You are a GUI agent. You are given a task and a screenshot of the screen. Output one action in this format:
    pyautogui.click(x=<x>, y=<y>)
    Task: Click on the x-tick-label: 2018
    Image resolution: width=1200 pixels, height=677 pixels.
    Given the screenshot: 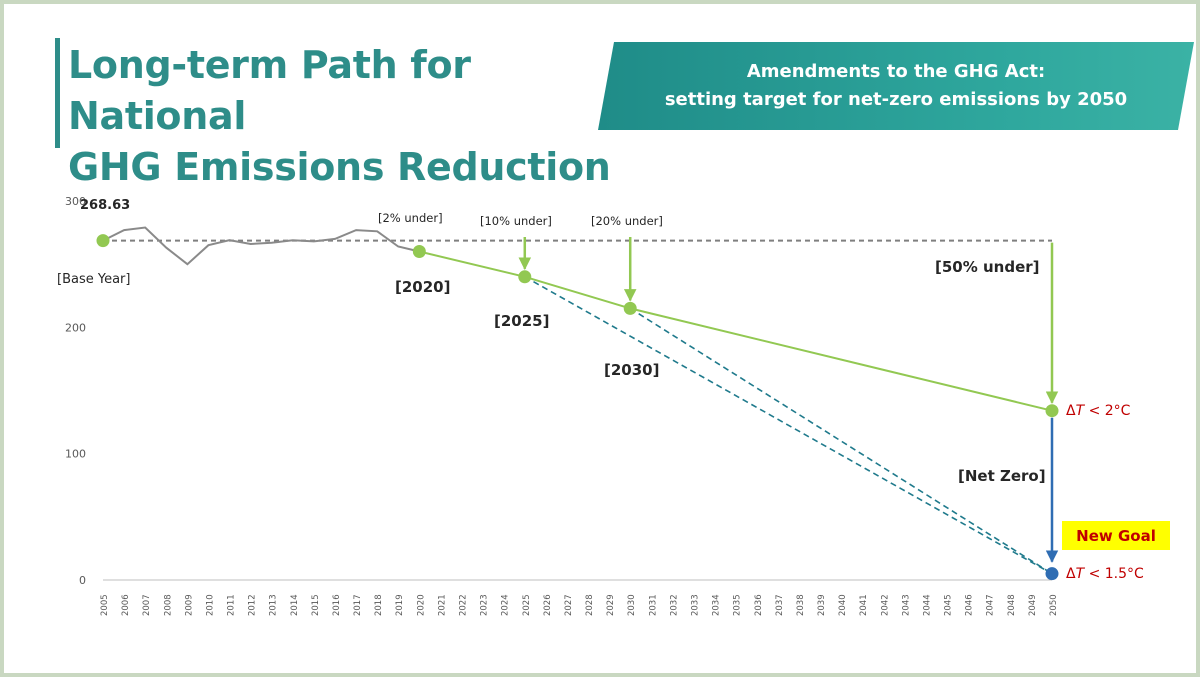 What is the action you would take?
    pyautogui.click(x=379, y=605)
    